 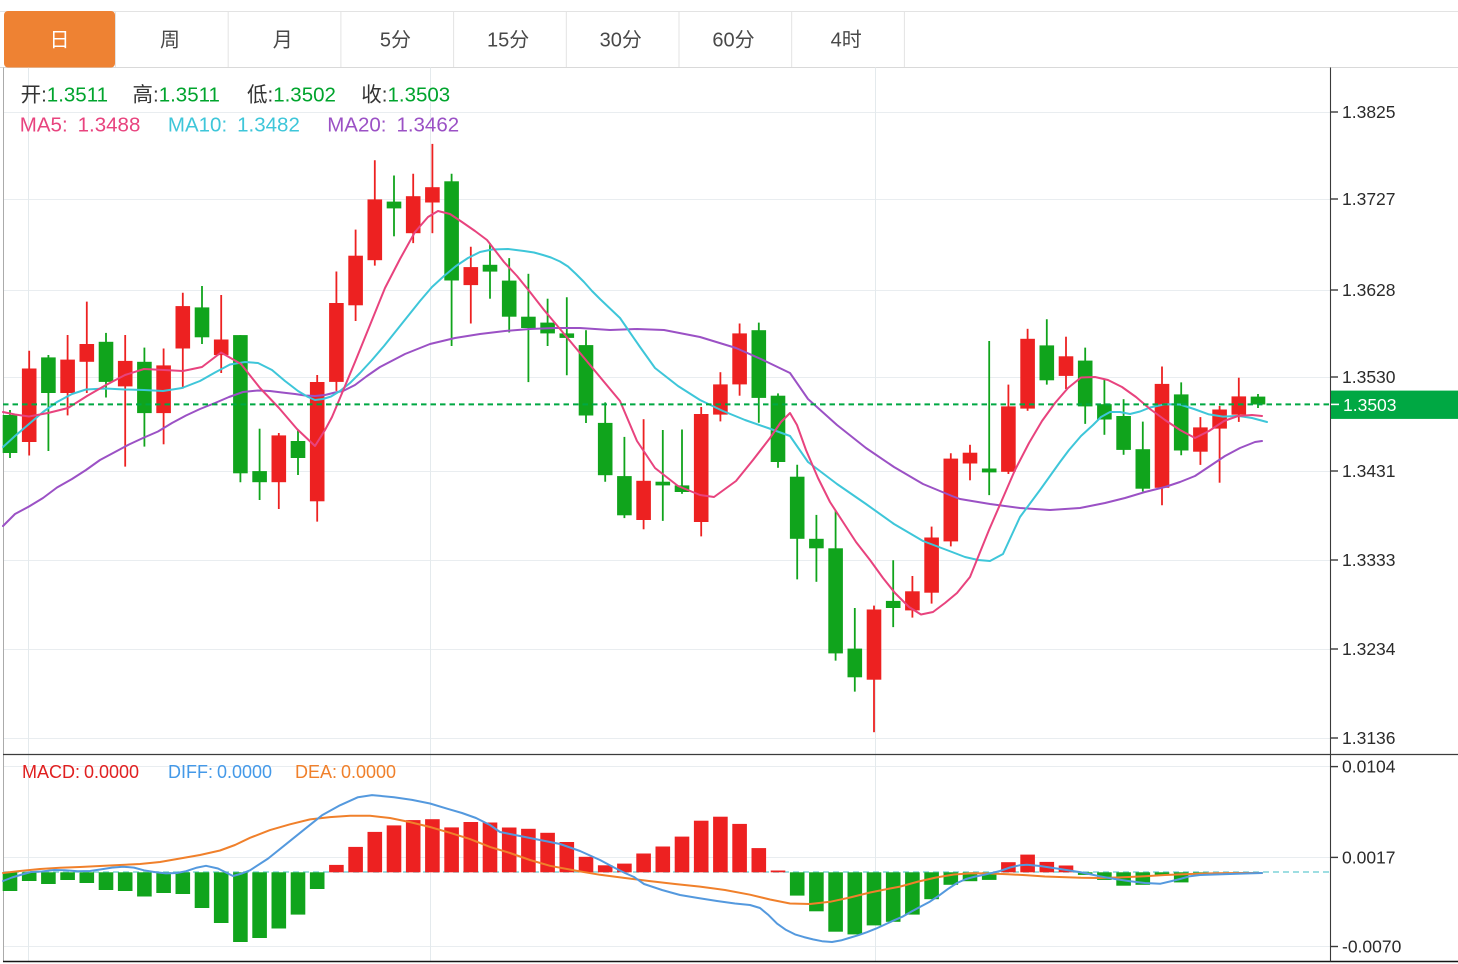 What do you see at coordinates (621, 40) in the screenshot?
I see `svg-text: 30分` at bounding box center [621, 40].